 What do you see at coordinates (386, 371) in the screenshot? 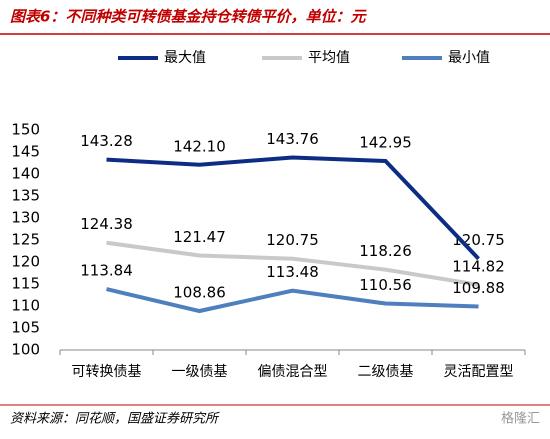
I see `x-tick-label: 二级债基` at bounding box center [386, 371].